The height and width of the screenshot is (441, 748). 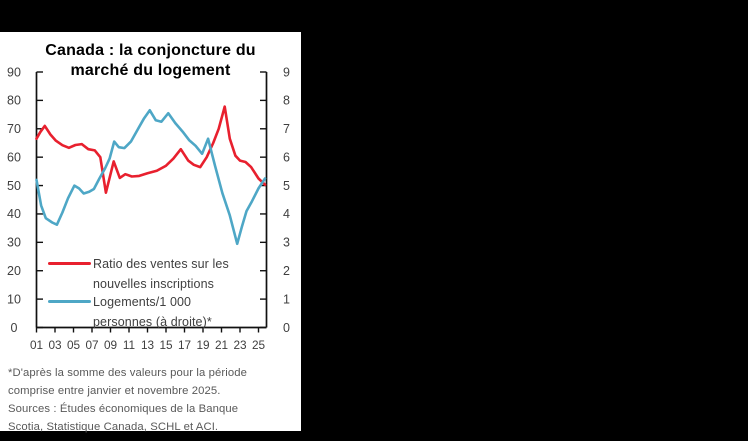 What do you see at coordinates (69, 264) in the screenshot?
I see `legend-swatch-ratio-line` at bounding box center [69, 264].